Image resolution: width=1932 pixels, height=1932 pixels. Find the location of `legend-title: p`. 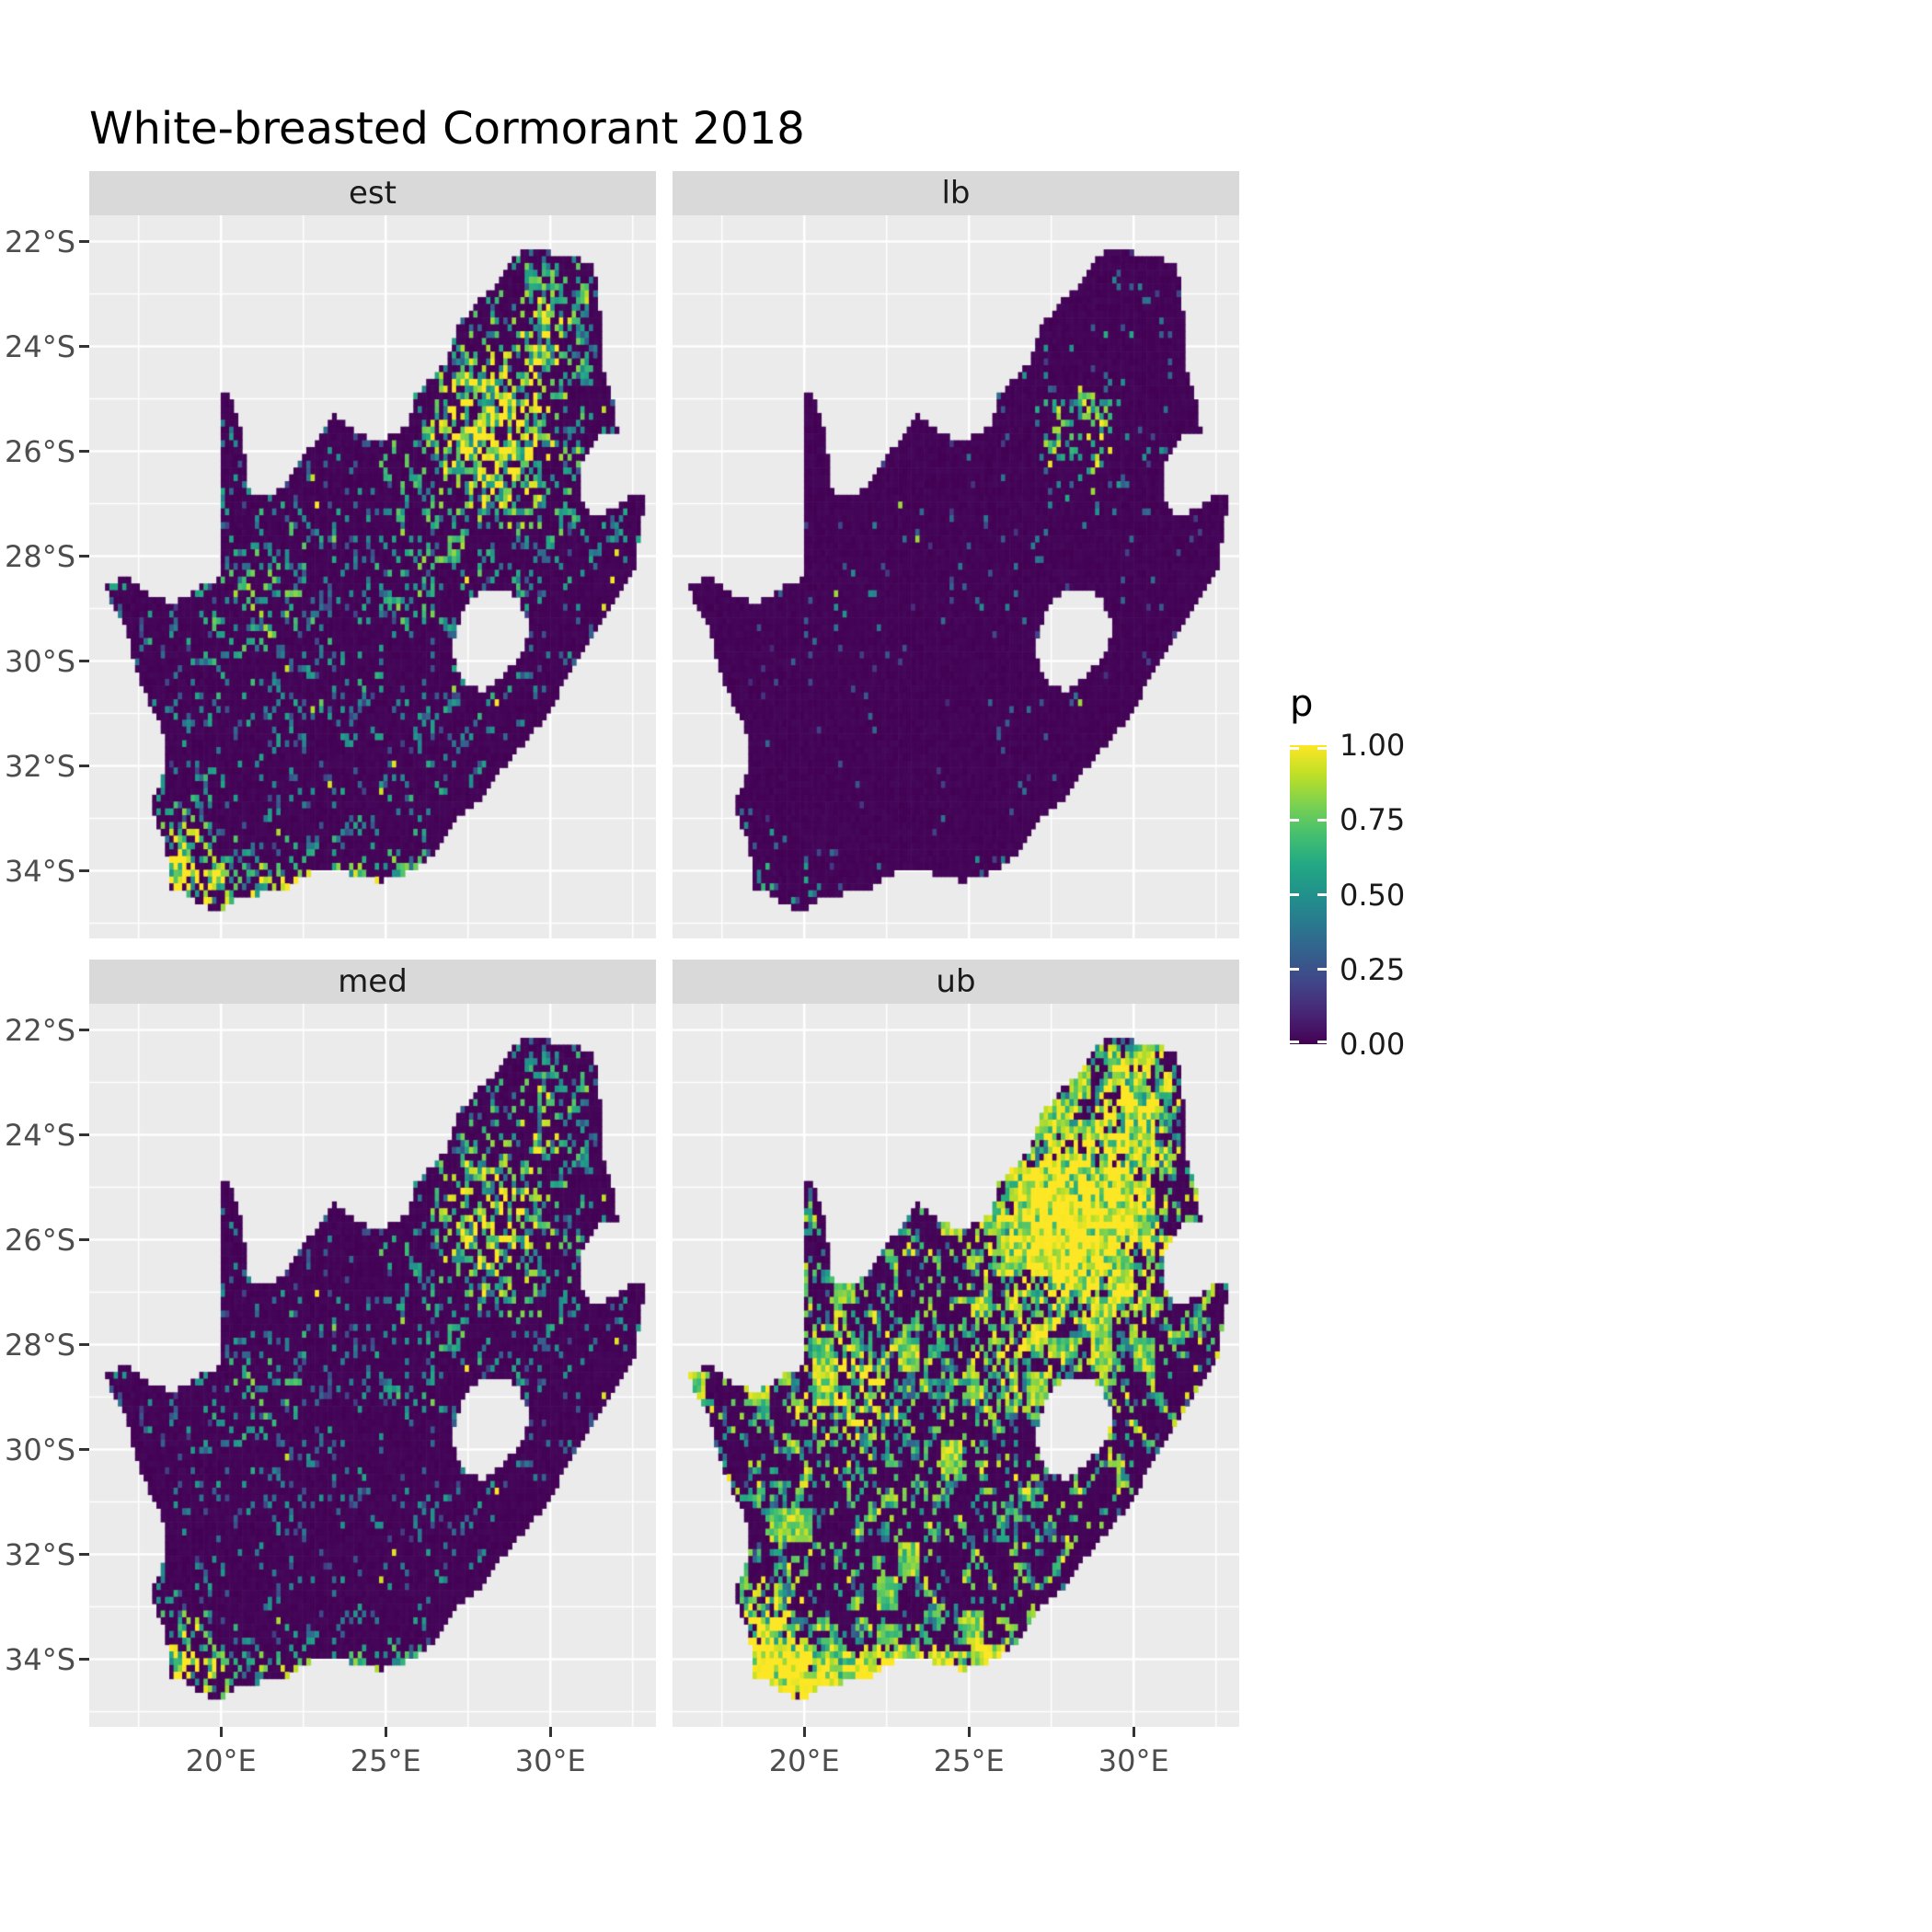

legend-title: p is located at coordinates (1302, 704).